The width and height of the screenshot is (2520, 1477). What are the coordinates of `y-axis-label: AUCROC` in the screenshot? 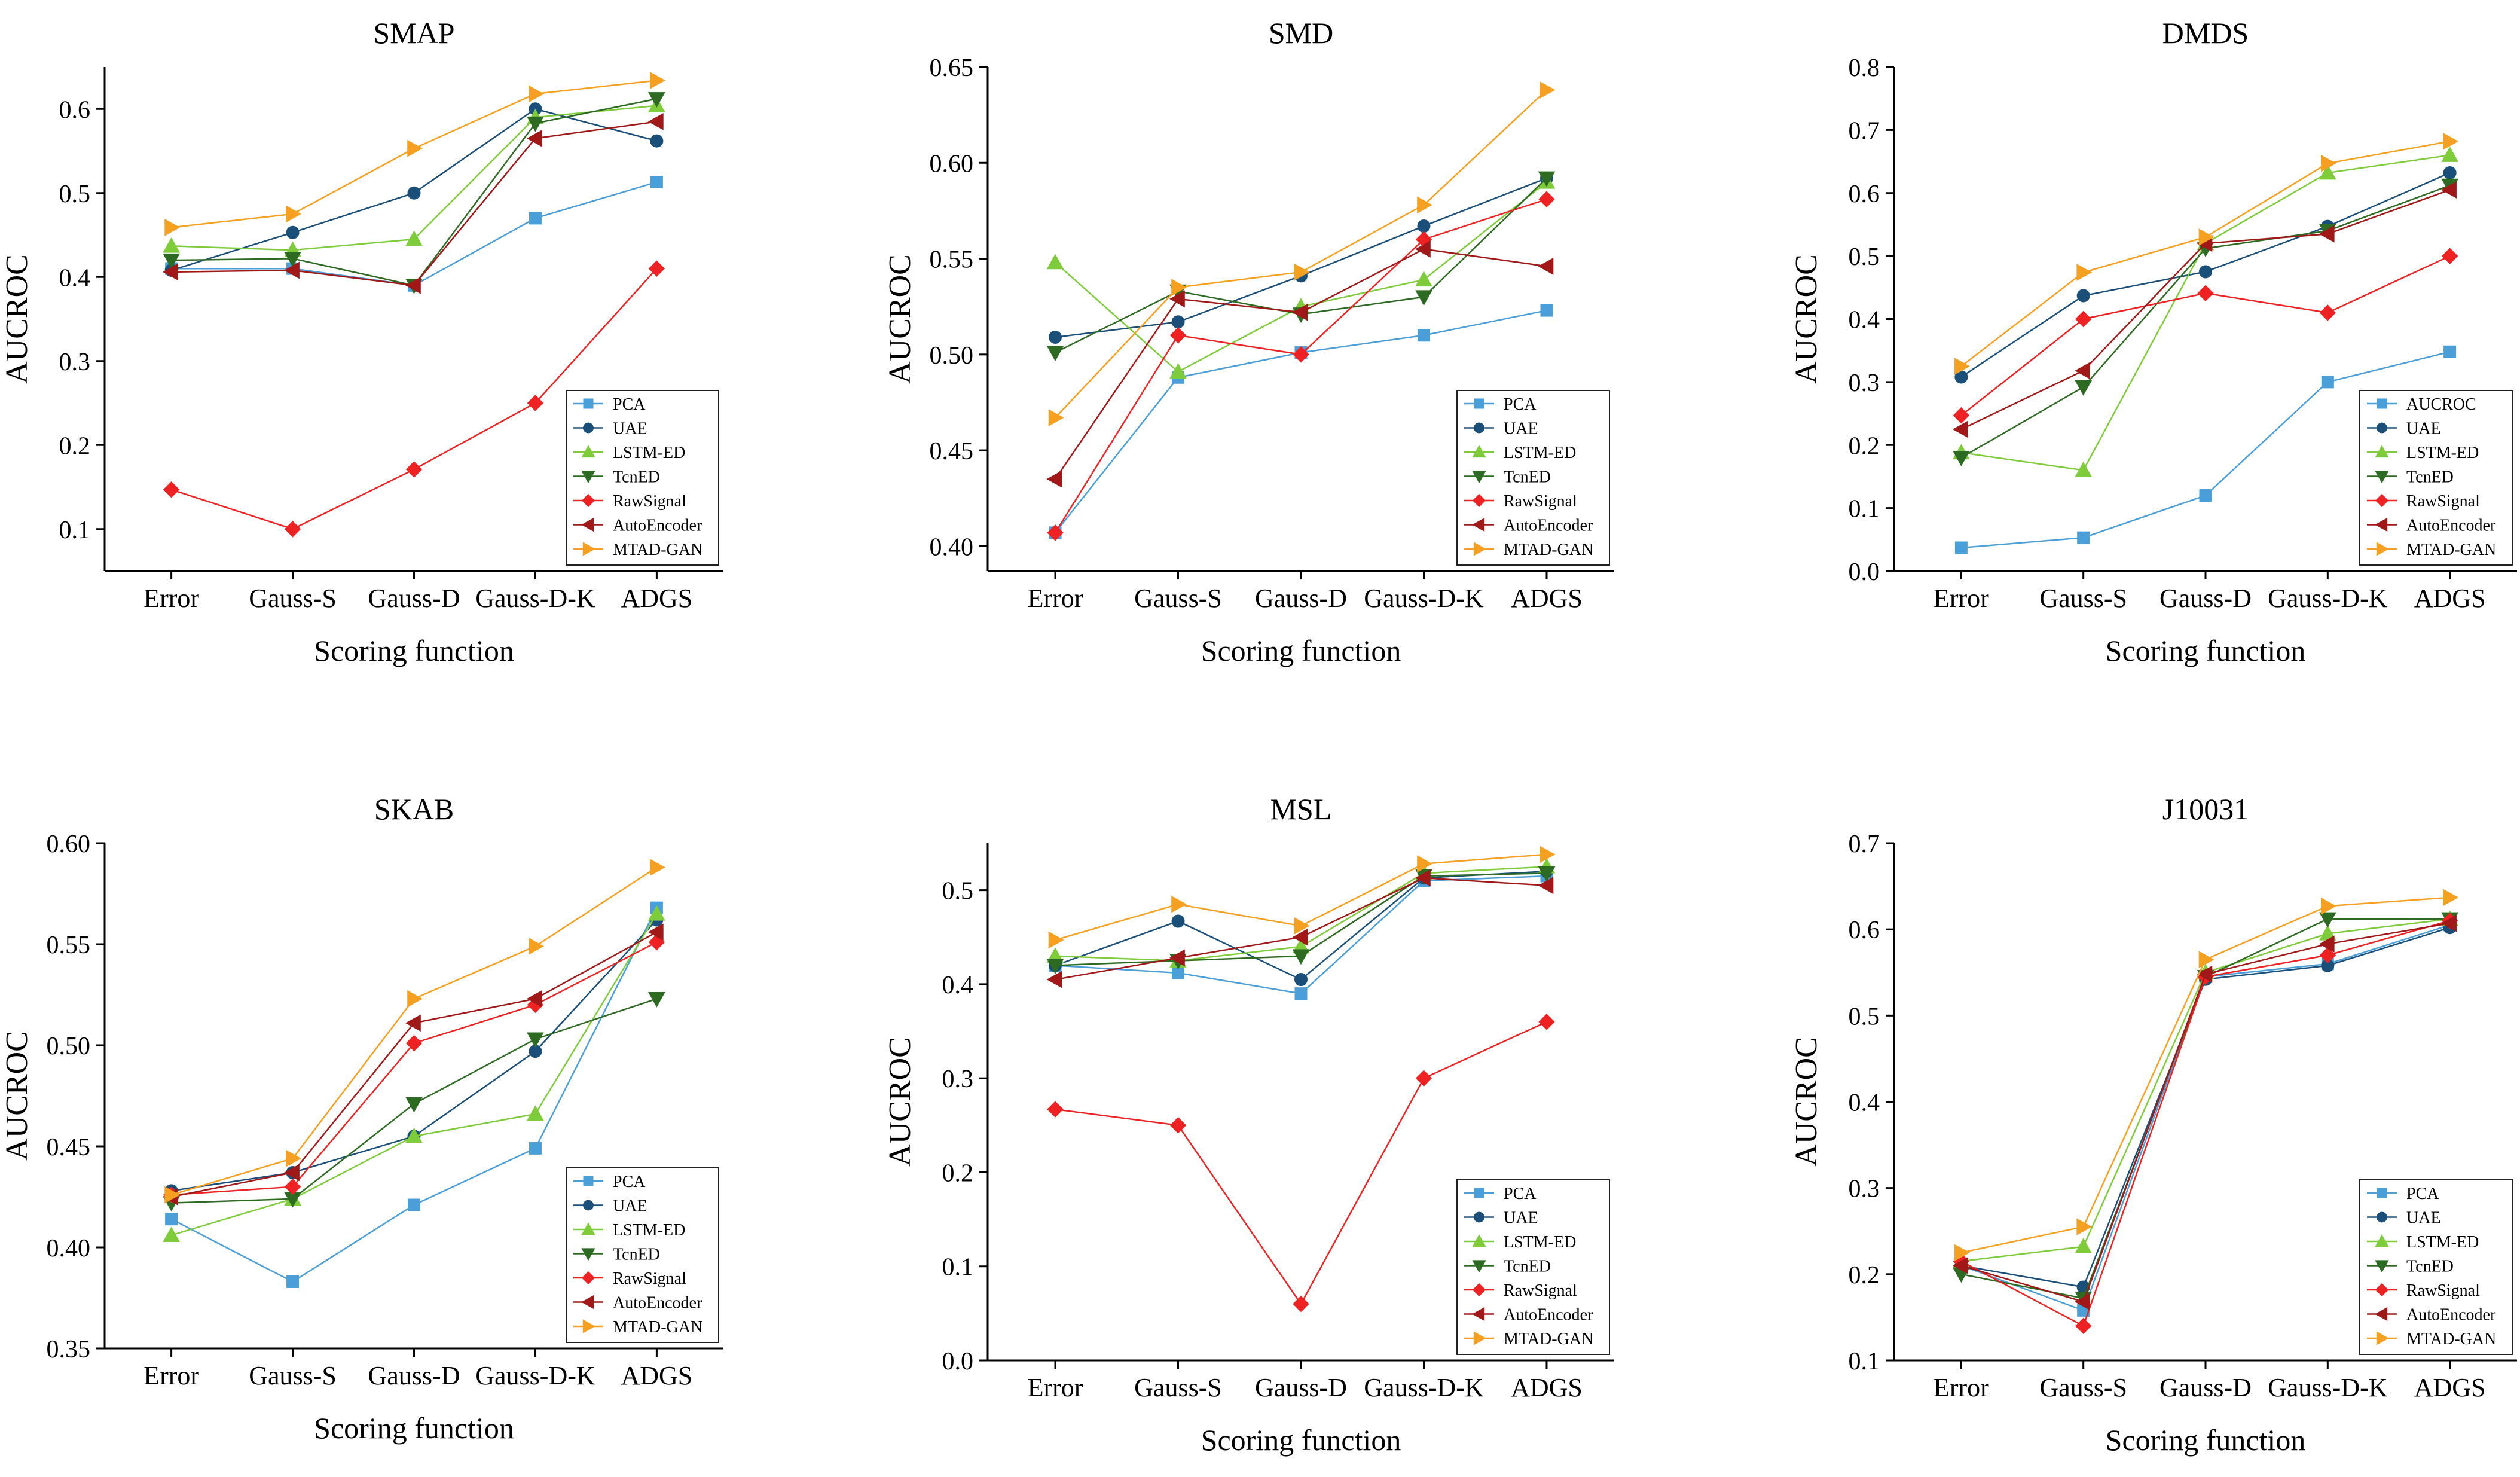 It's located at (900, 1102).